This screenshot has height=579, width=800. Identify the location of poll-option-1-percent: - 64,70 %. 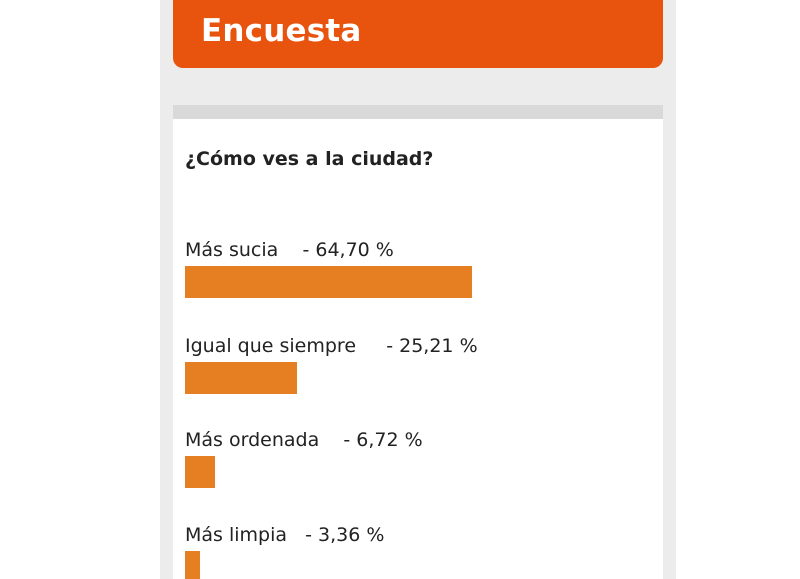
(348, 250).